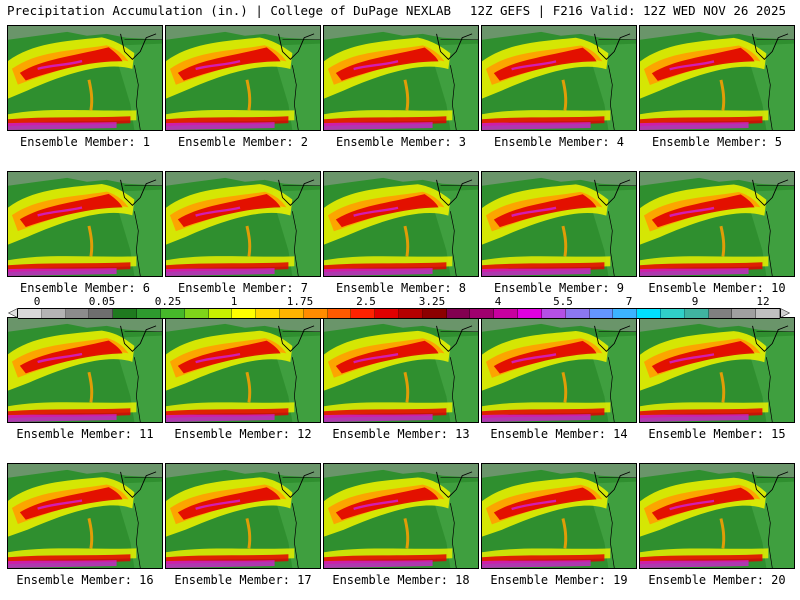 Image resolution: width=800 pixels, height=600 pixels. What do you see at coordinates (559, 288) in the screenshot?
I see `ensemble-member-label: Ensemble Member: 9` at bounding box center [559, 288].